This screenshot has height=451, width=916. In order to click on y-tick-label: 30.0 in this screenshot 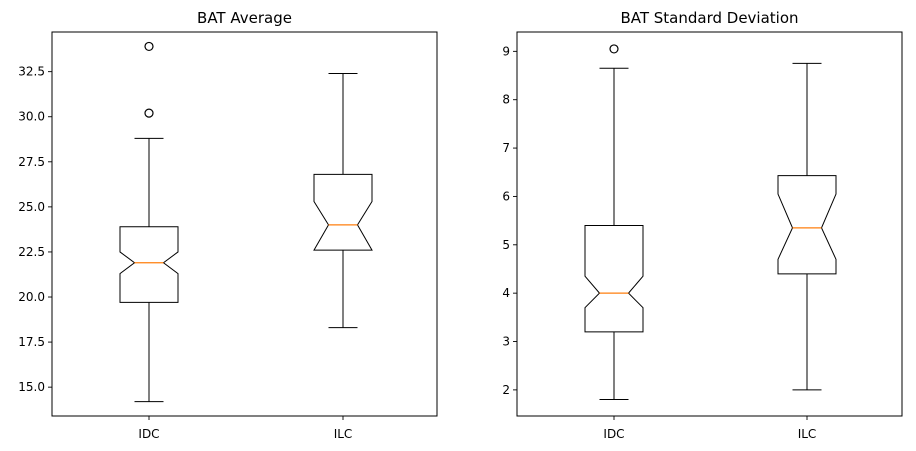, I will do `click(31, 117)`.